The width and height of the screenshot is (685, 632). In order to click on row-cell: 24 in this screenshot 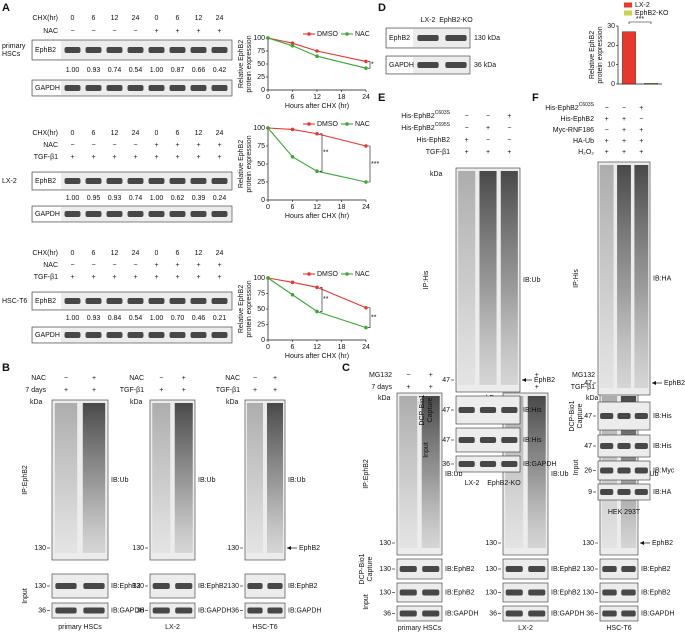, I will do `click(220, 133)`.